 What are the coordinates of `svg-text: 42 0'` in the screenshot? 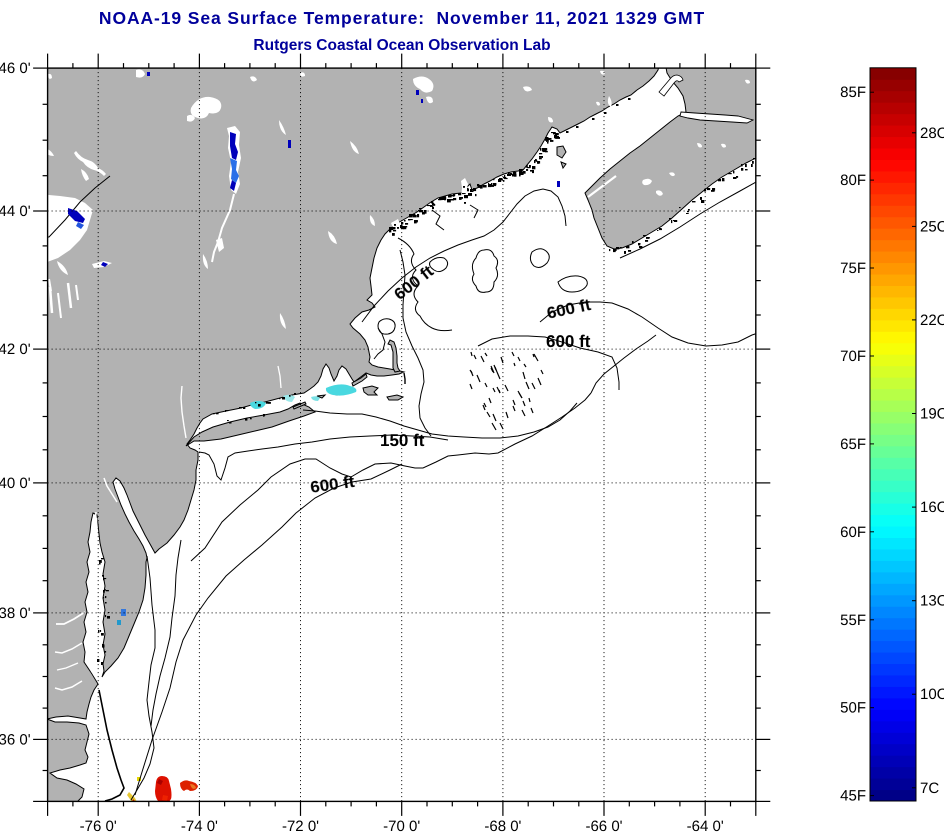 It's located at (15, 349).